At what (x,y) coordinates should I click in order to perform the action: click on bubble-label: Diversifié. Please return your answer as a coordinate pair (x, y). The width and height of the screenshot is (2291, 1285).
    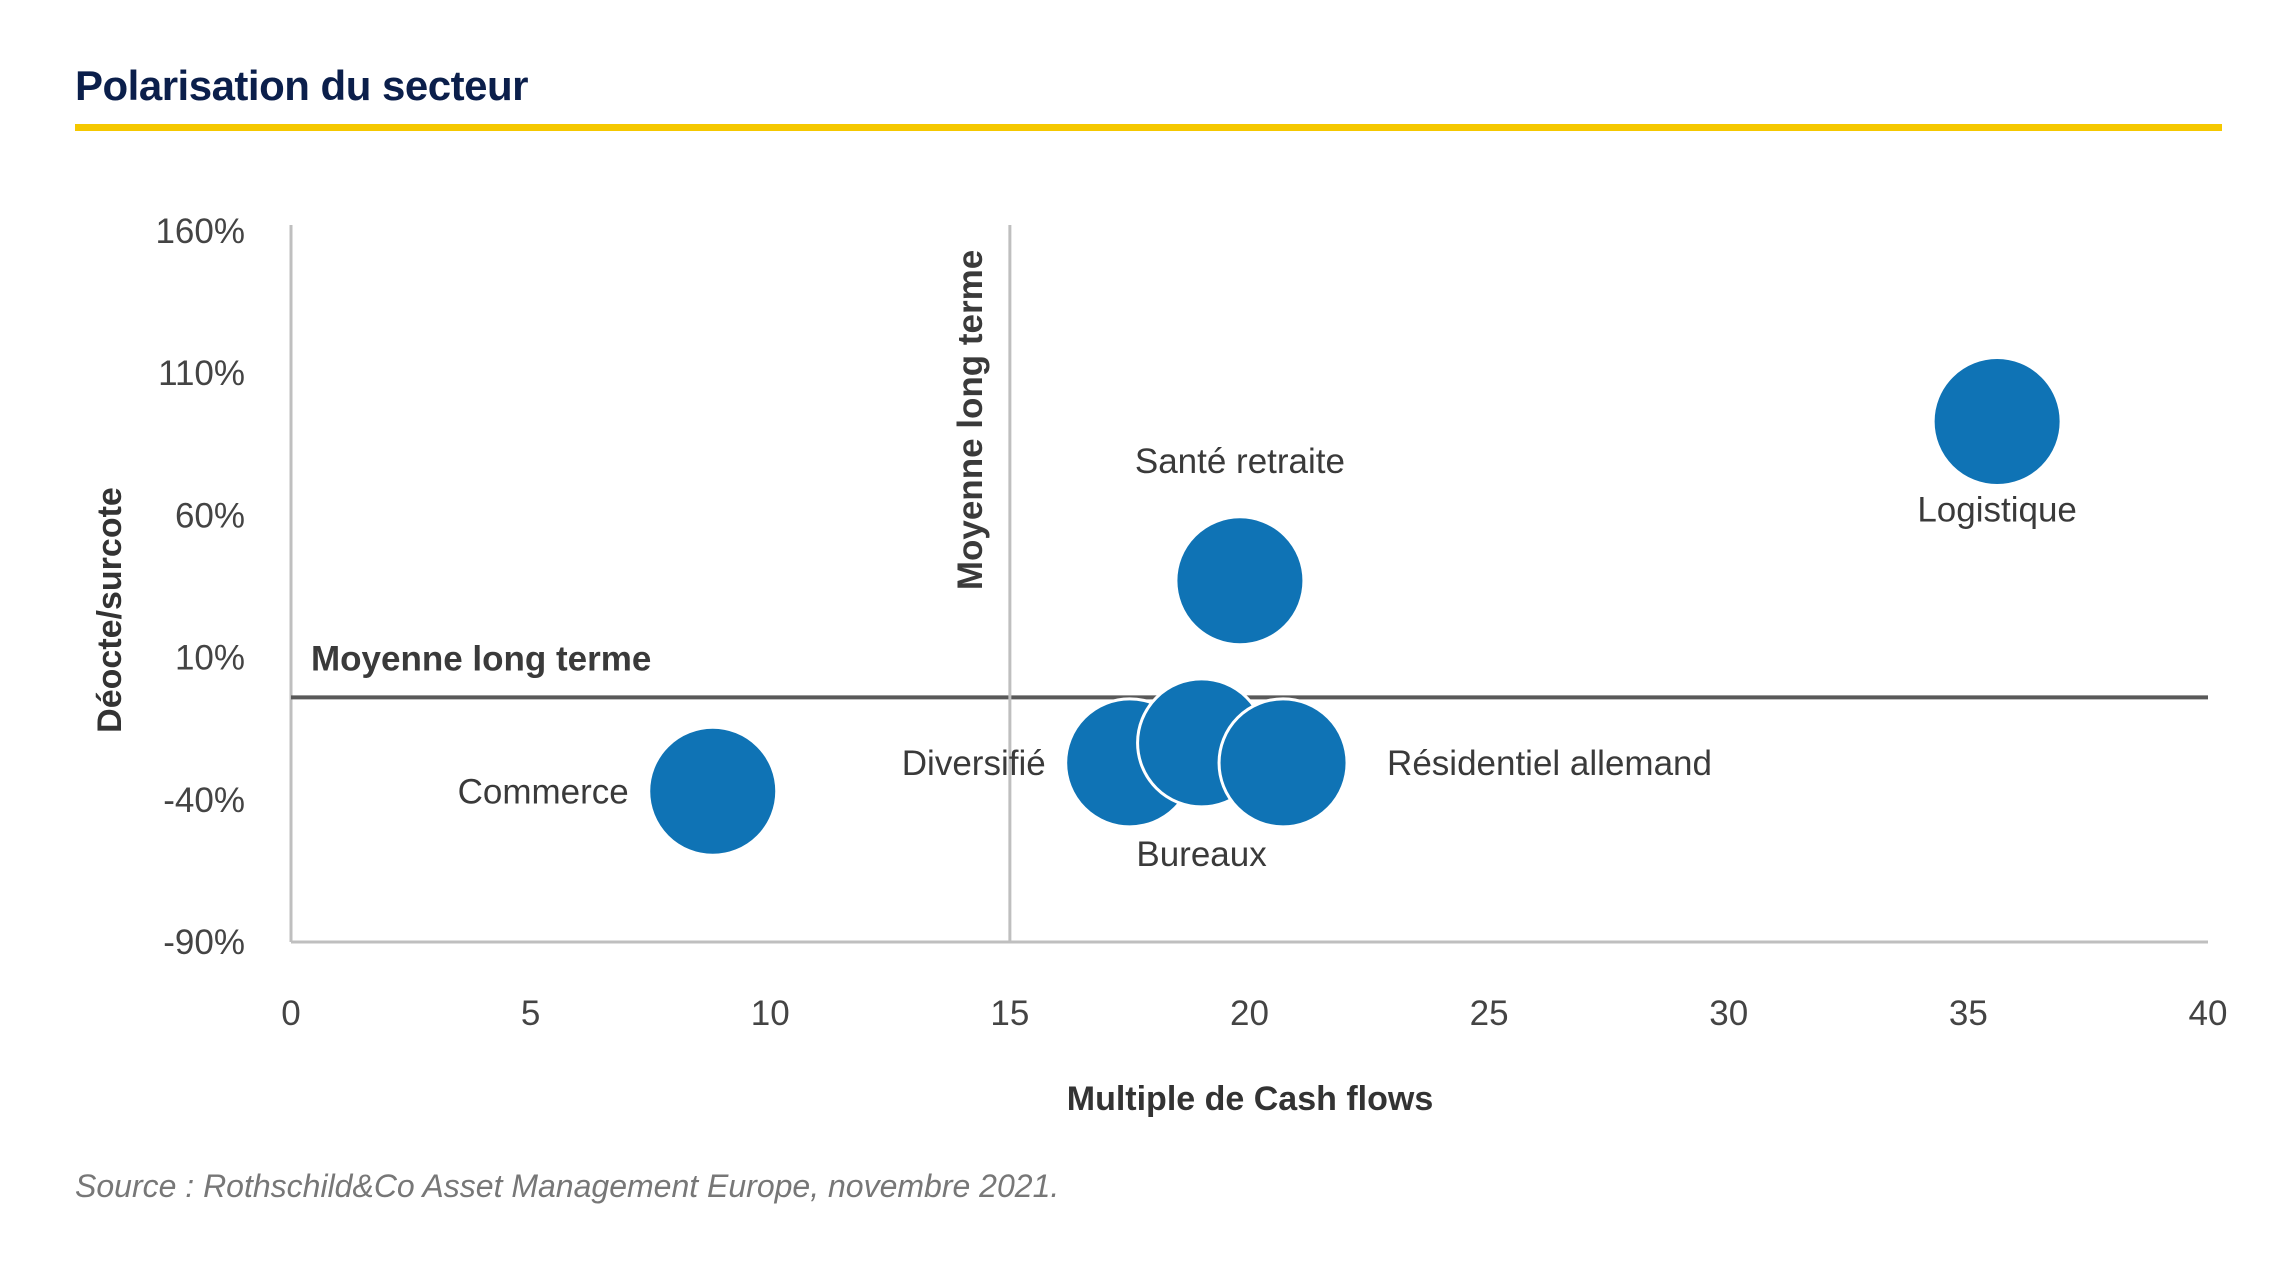
    Looking at the image, I should click on (974, 763).